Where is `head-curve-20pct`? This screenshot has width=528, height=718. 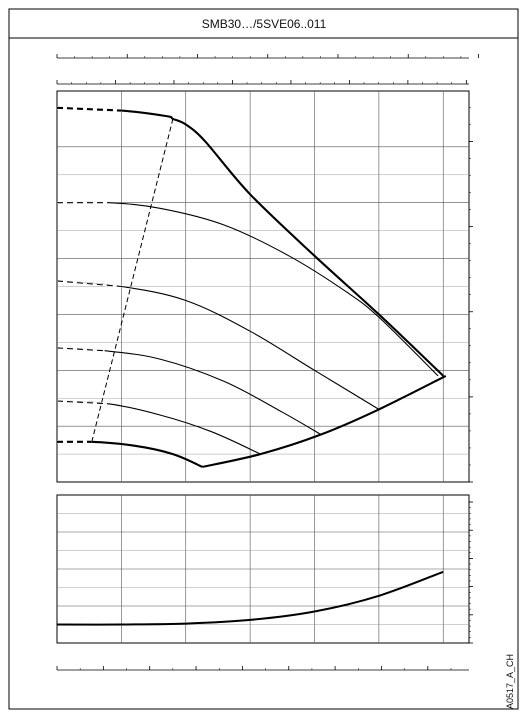 head-curve-20pct is located at coordinates (158, 427).